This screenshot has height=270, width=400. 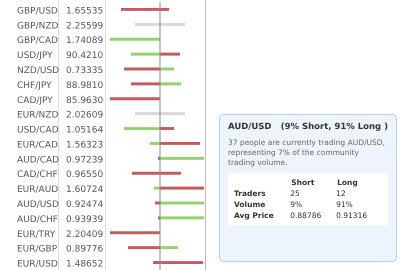 I want to click on y-tick-label: AUD/USD, so click(x=38, y=205).